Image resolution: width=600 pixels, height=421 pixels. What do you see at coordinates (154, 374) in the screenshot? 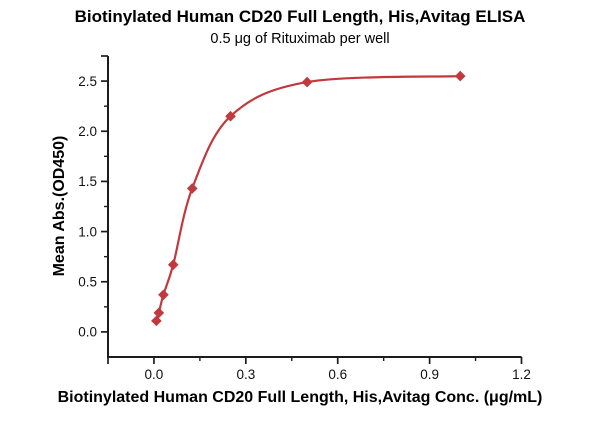
I see `x-tick-label: 0.0` at bounding box center [154, 374].